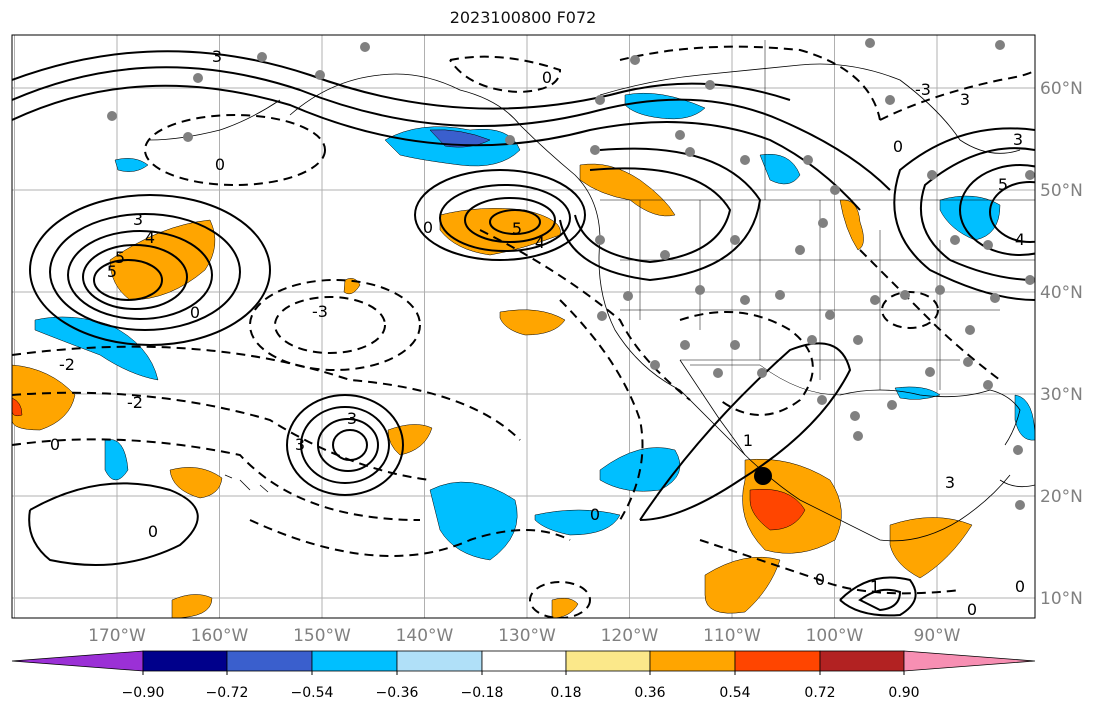  What do you see at coordinates (819, 693) in the screenshot?
I see `colorbar-tick-label: 0.72` at bounding box center [819, 693].